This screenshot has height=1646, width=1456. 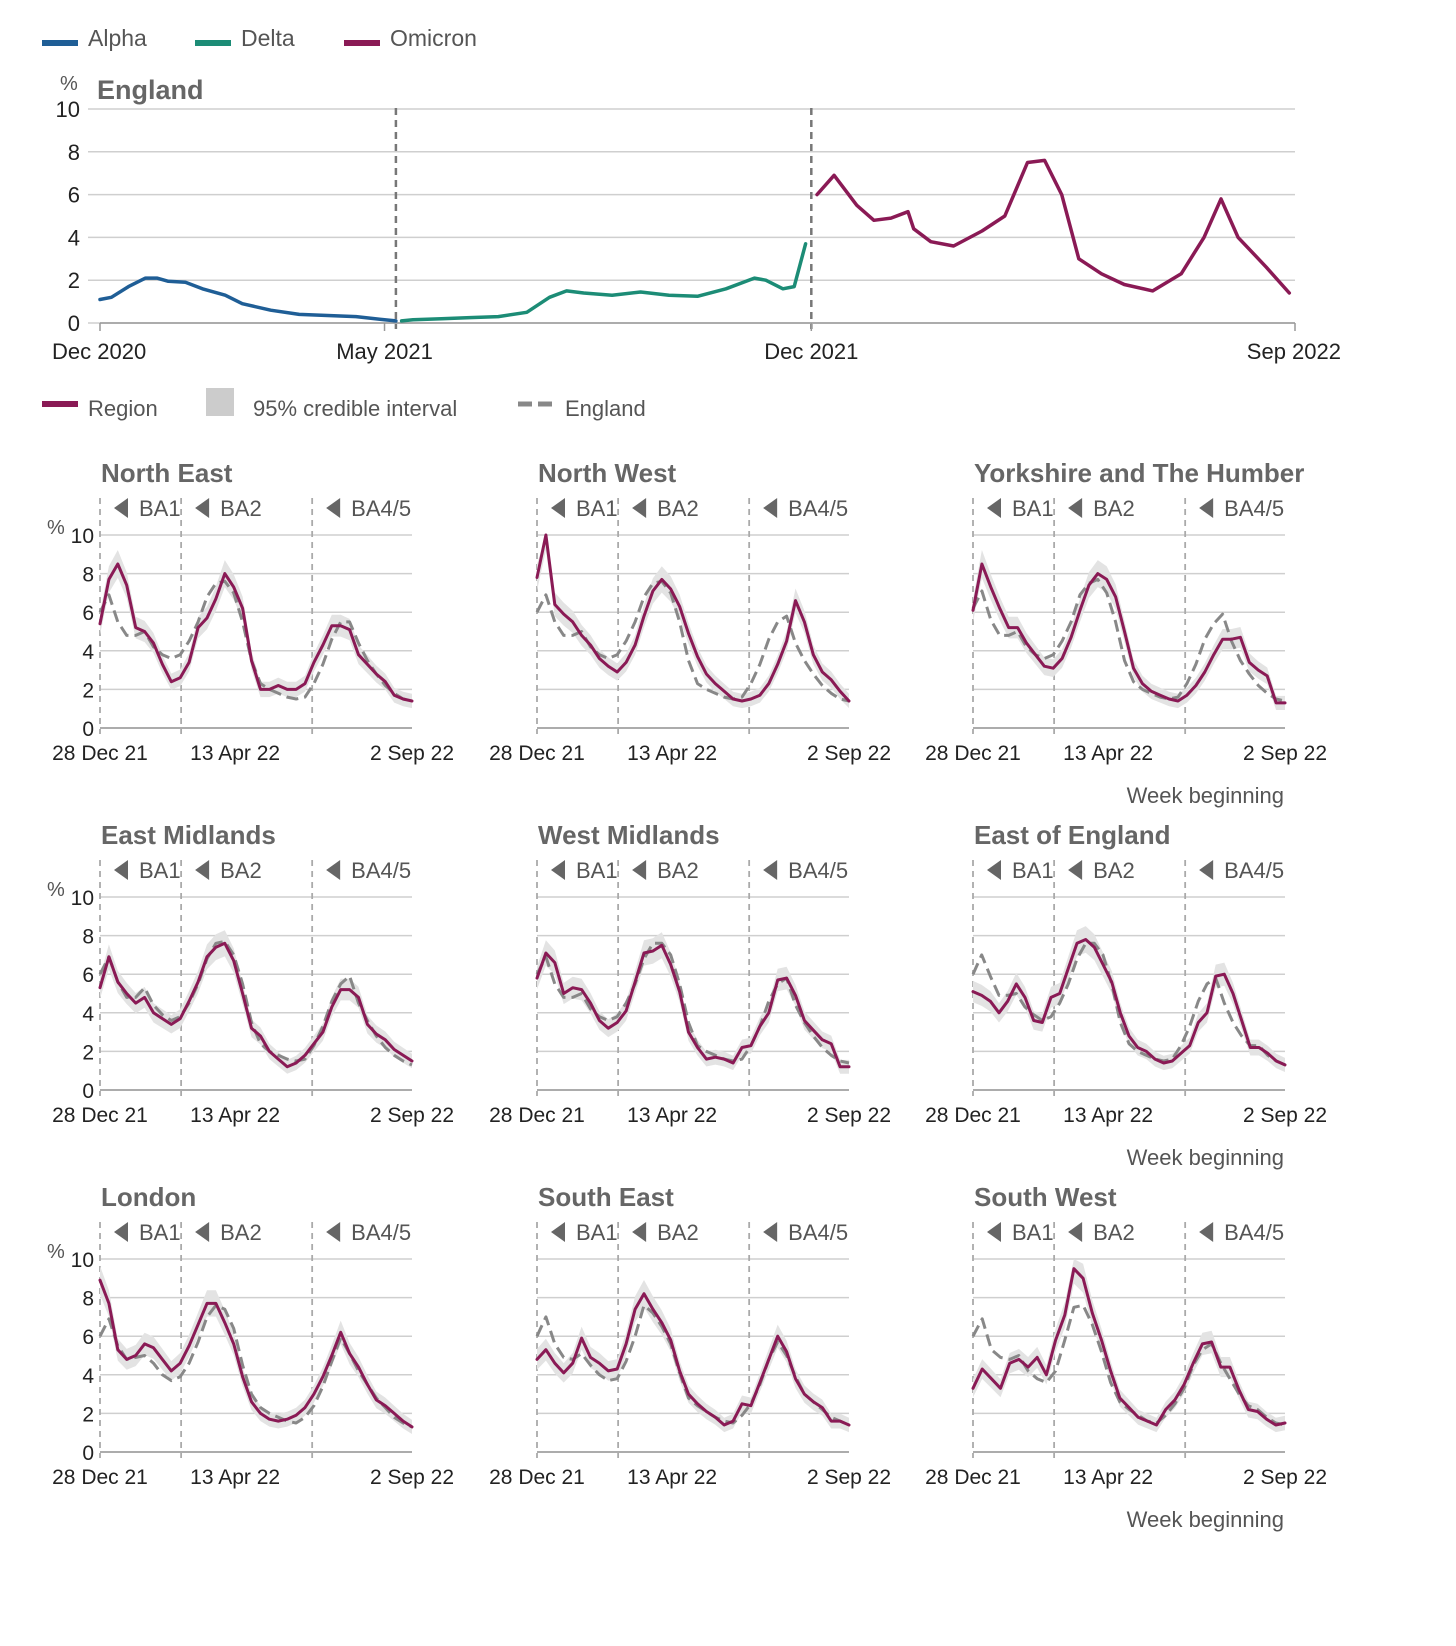 What do you see at coordinates (56, 1252) in the screenshot?
I see `region-y-unit: %` at bounding box center [56, 1252].